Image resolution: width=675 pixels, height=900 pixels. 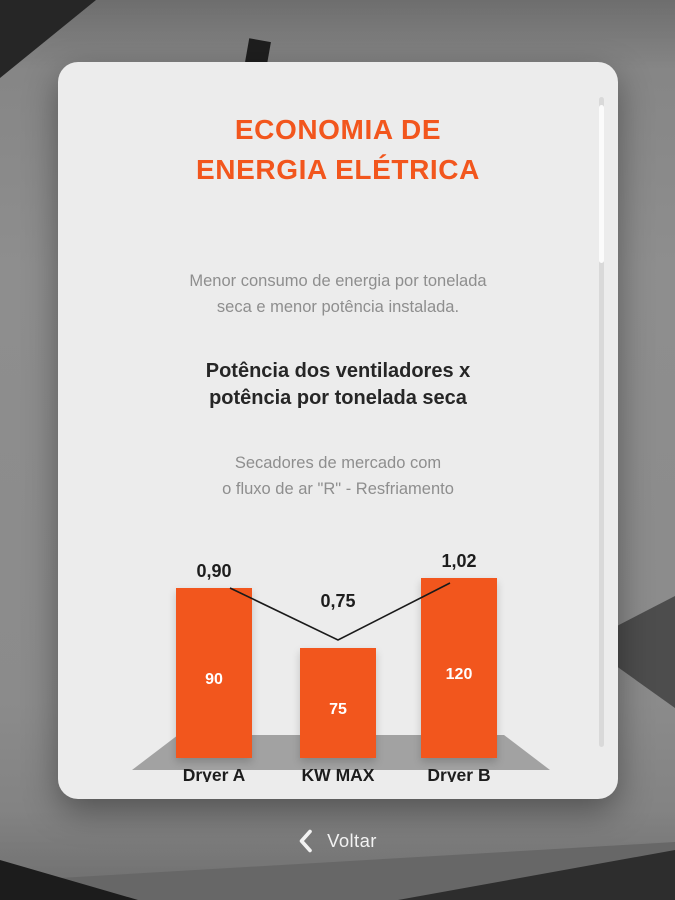 I want to click on bar-value-dryer-a: 90, so click(x=214, y=679).